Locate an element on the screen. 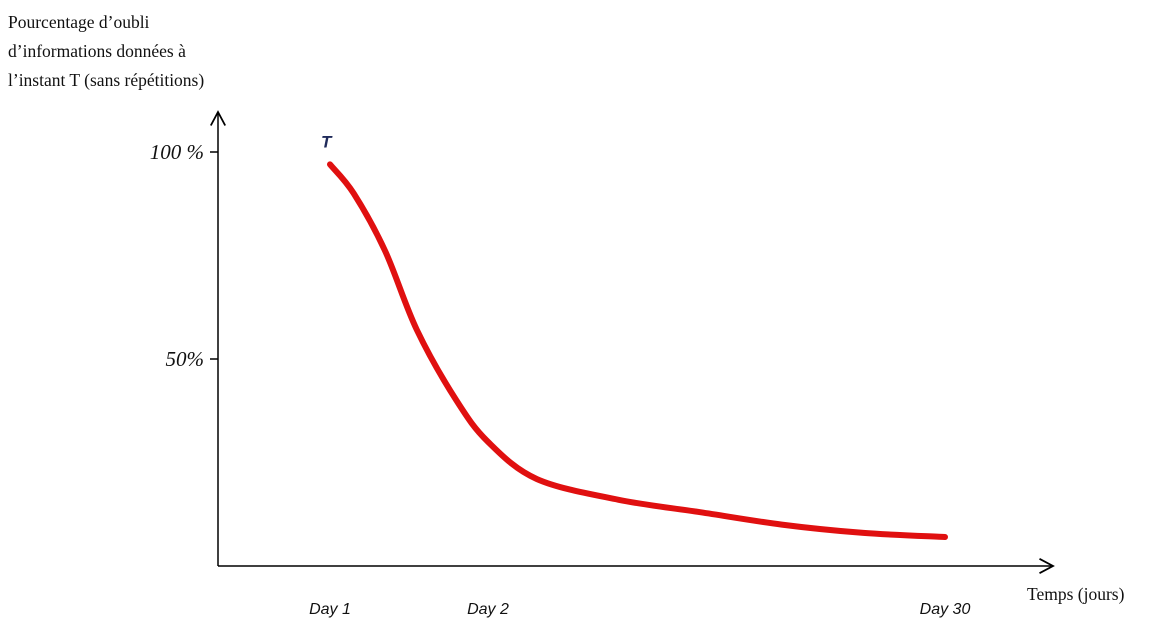  x-tick-label-1: Day 2 is located at coordinates (488, 609).